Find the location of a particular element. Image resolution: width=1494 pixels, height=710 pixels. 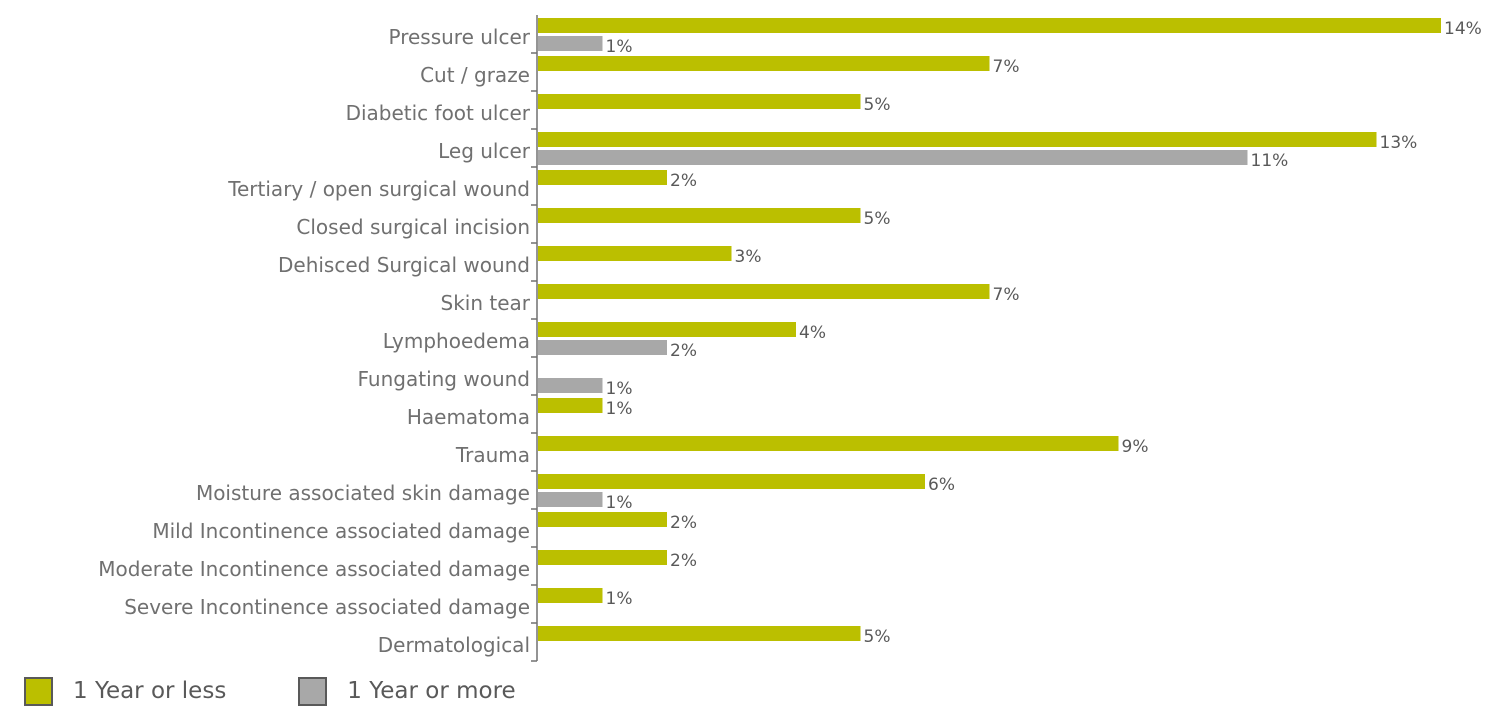

legend: 1 Year or less 1 Year or more is located at coordinates (282, 691).